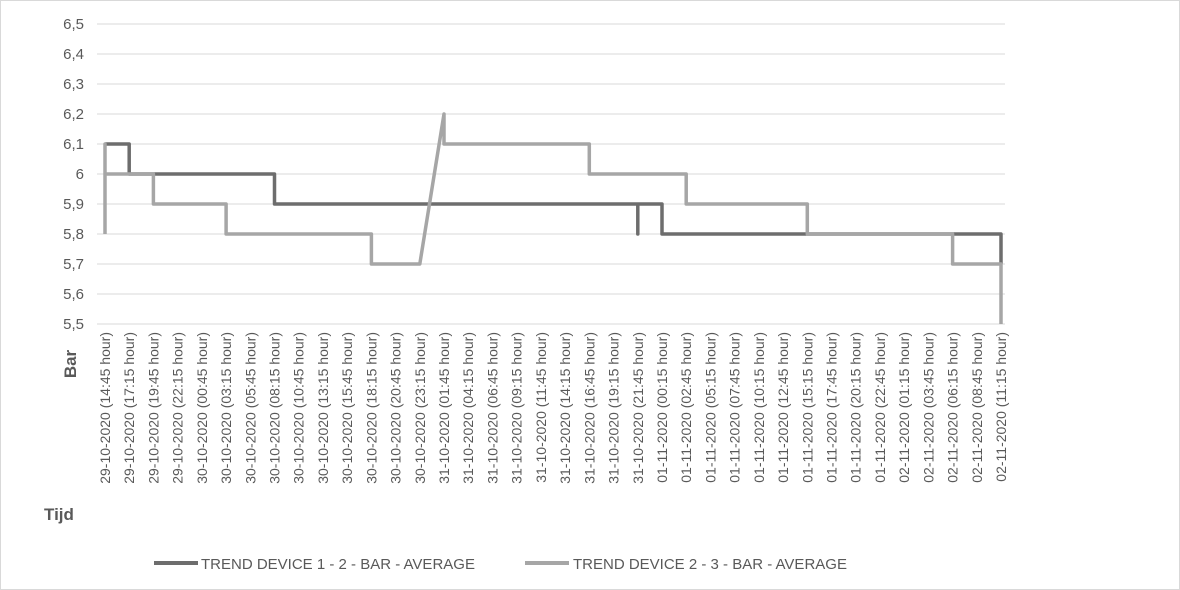 The width and height of the screenshot is (1180, 590). What do you see at coordinates (856, 407) in the screenshot?
I see `x-tick-label: 01-11-2020 (20:15 hour)` at bounding box center [856, 407].